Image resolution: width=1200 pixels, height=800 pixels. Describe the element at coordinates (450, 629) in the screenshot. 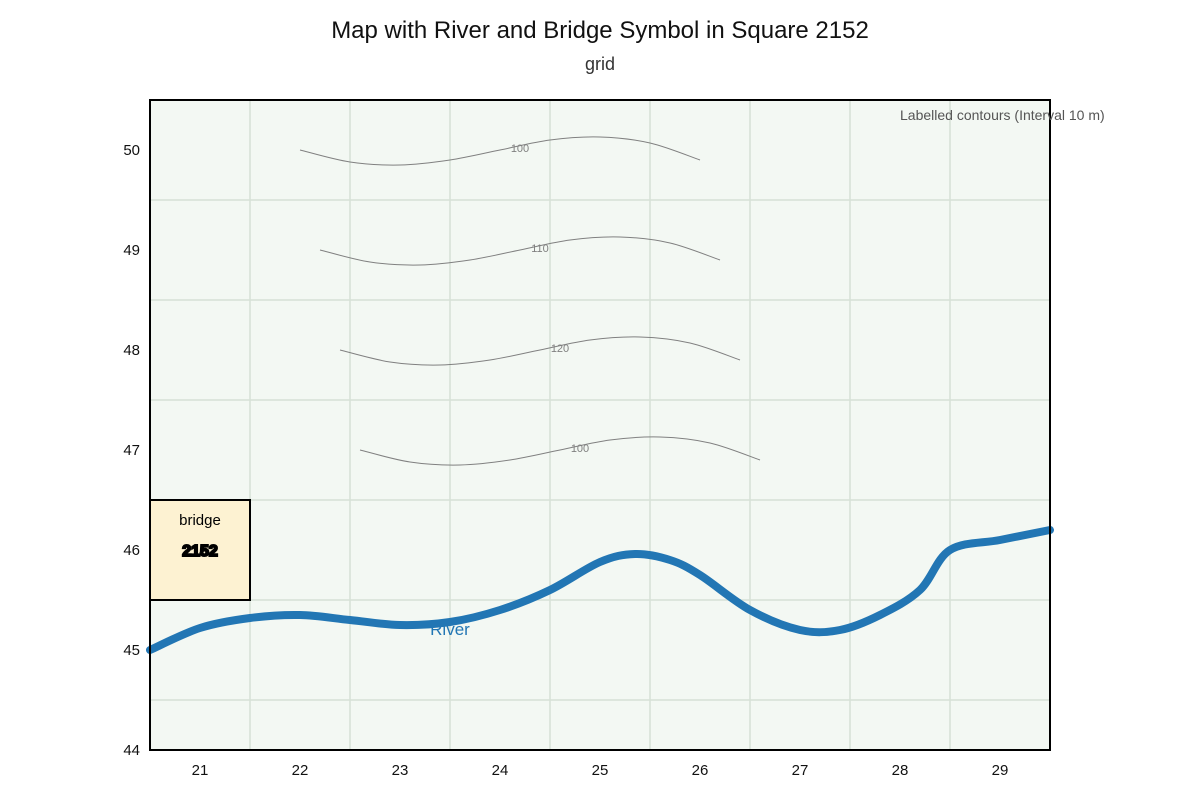

I see `river-label: River` at that location.